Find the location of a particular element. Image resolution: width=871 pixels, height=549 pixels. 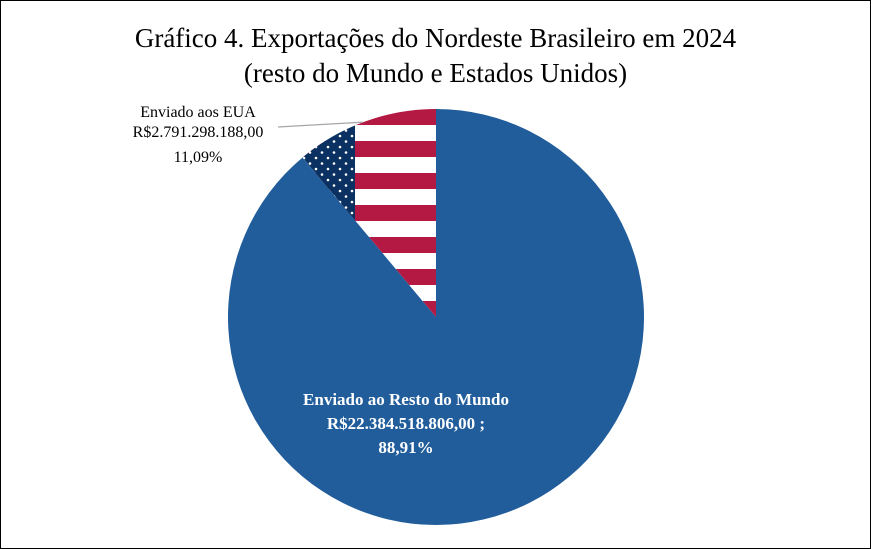

label-resto-line: R$22.384.518.806,00 ; is located at coordinates (406, 423).